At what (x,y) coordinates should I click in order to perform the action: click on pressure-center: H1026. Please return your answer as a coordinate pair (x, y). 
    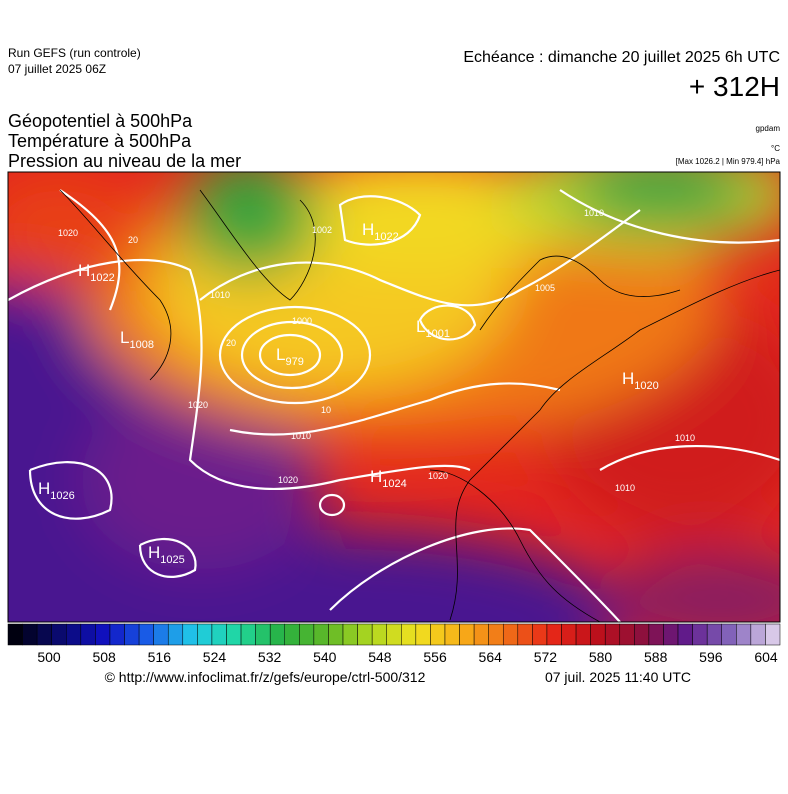
    Looking at the image, I should click on (56, 490).